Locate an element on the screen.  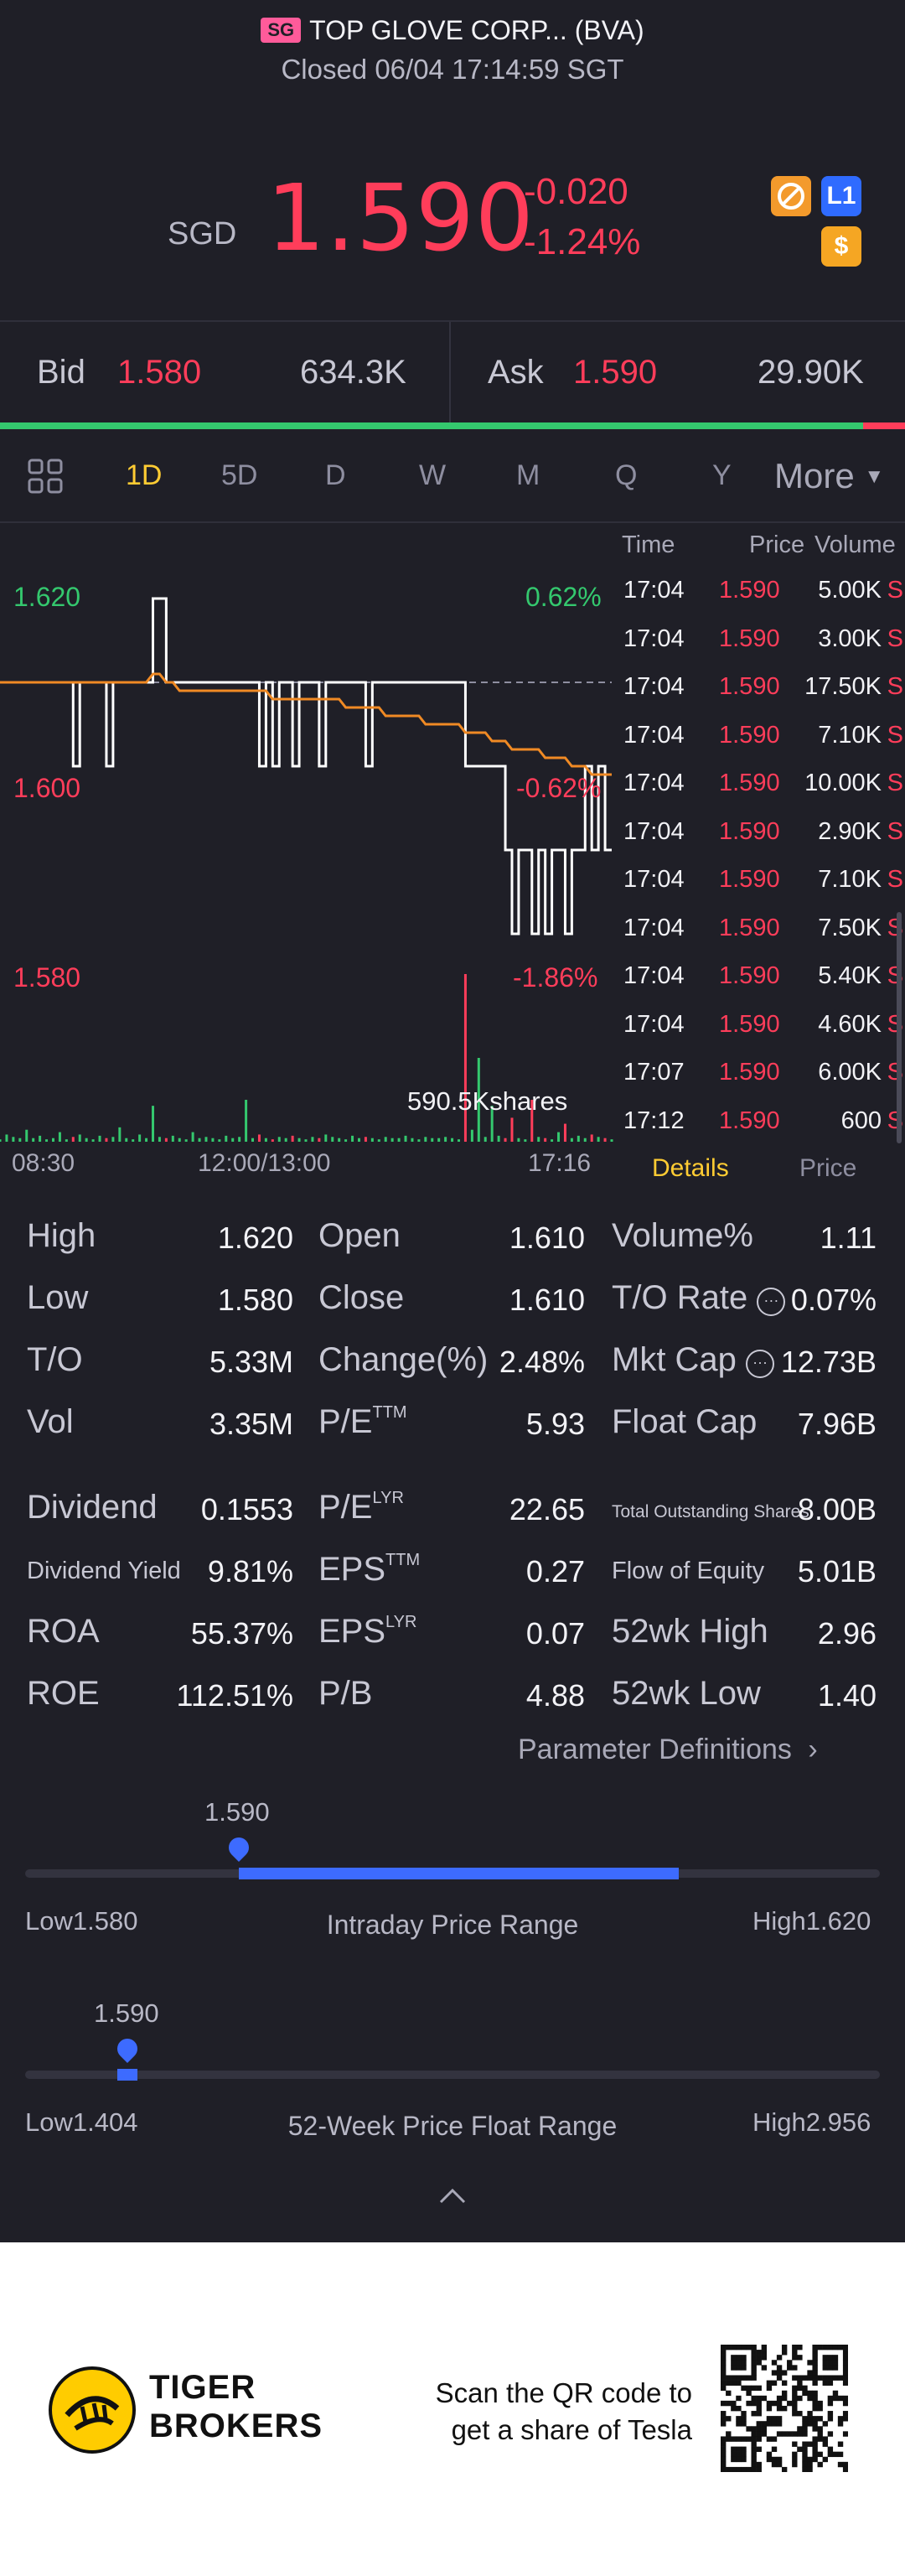
market-status: Closed 06/04 17:14:59 SGT is located at coordinates (452, 69).